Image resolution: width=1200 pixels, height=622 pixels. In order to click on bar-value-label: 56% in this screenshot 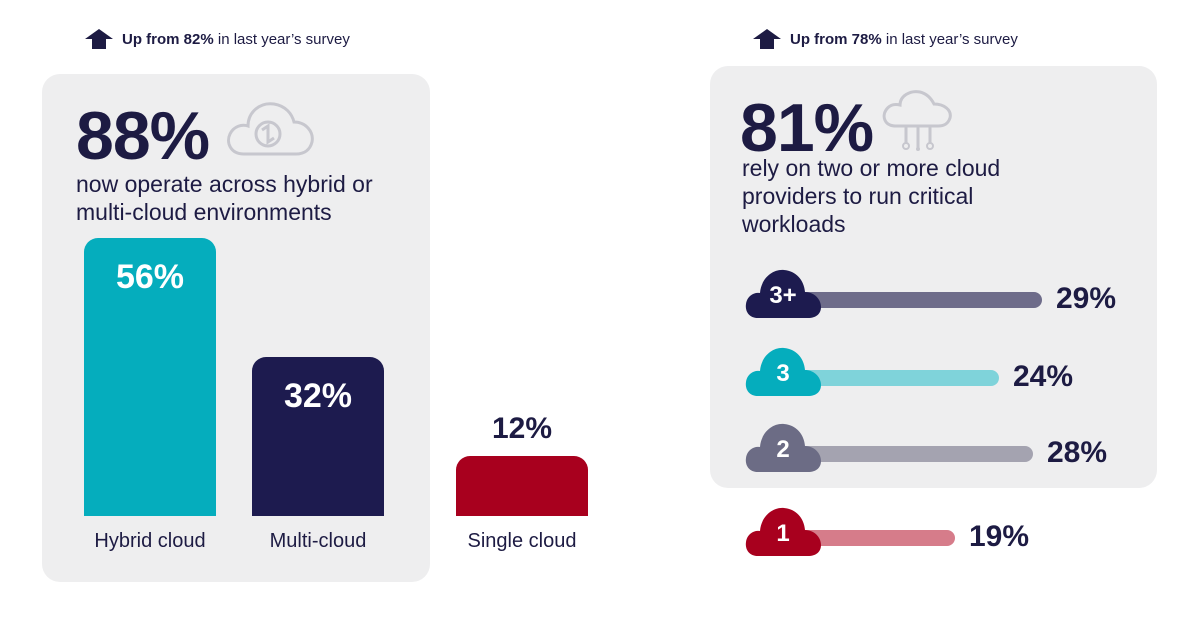, I will do `click(150, 277)`.